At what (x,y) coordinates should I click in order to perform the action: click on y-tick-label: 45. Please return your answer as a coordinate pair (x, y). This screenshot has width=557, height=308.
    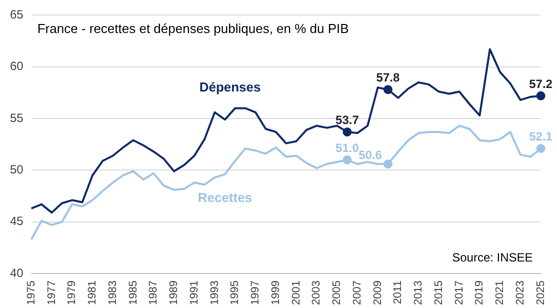
    Looking at the image, I should click on (17, 221).